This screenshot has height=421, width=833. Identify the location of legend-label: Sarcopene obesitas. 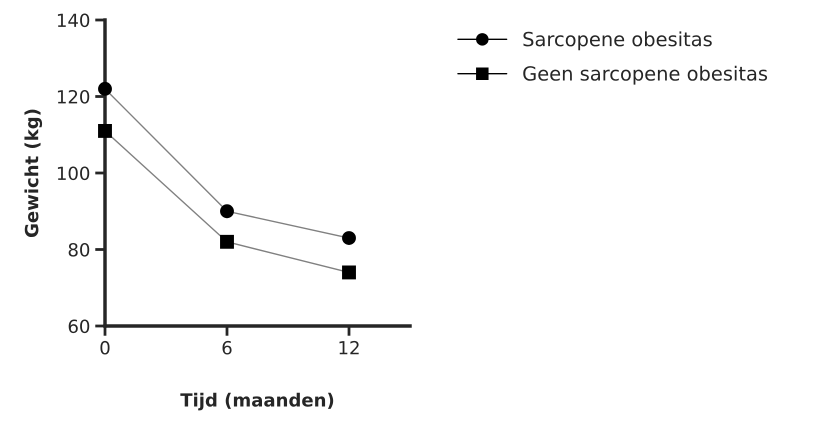
(617, 40).